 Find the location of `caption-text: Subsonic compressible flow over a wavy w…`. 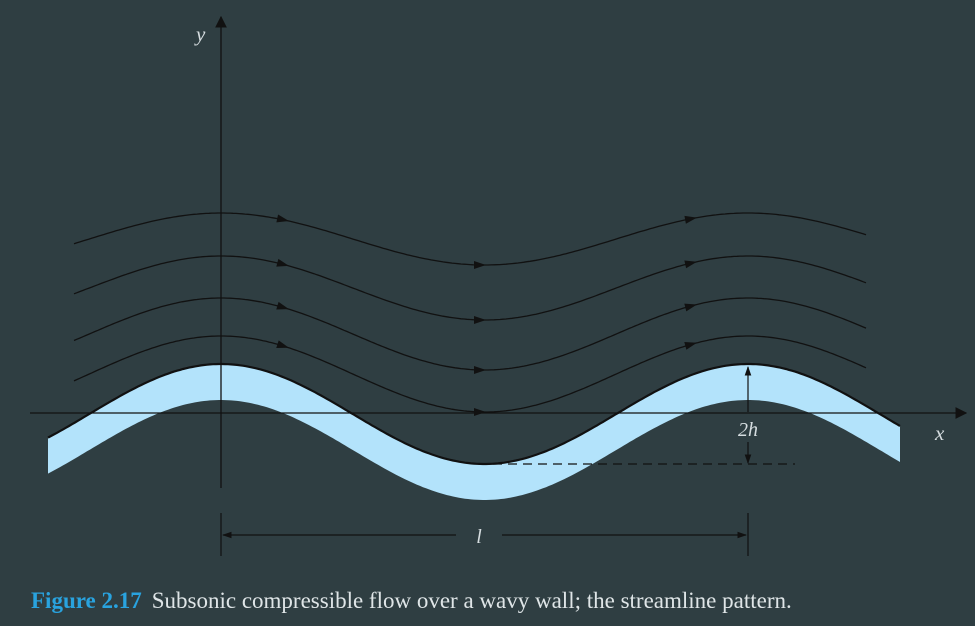

caption-text: Subsonic compressible flow over a wavy w… is located at coordinates (471, 600).